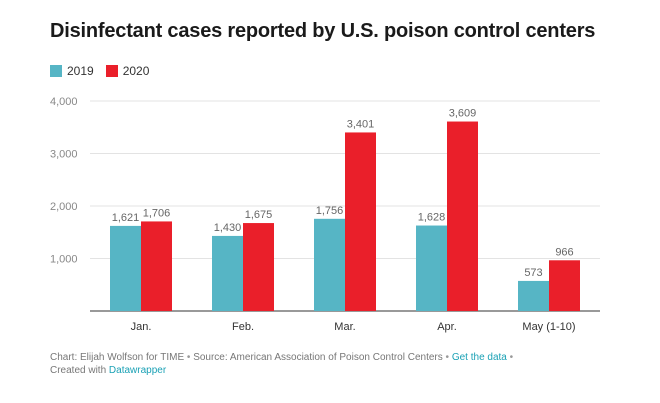  What do you see at coordinates (78, 370) in the screenshot?
I see `footer-created-with: Created with` at bounding box center [78, 370].